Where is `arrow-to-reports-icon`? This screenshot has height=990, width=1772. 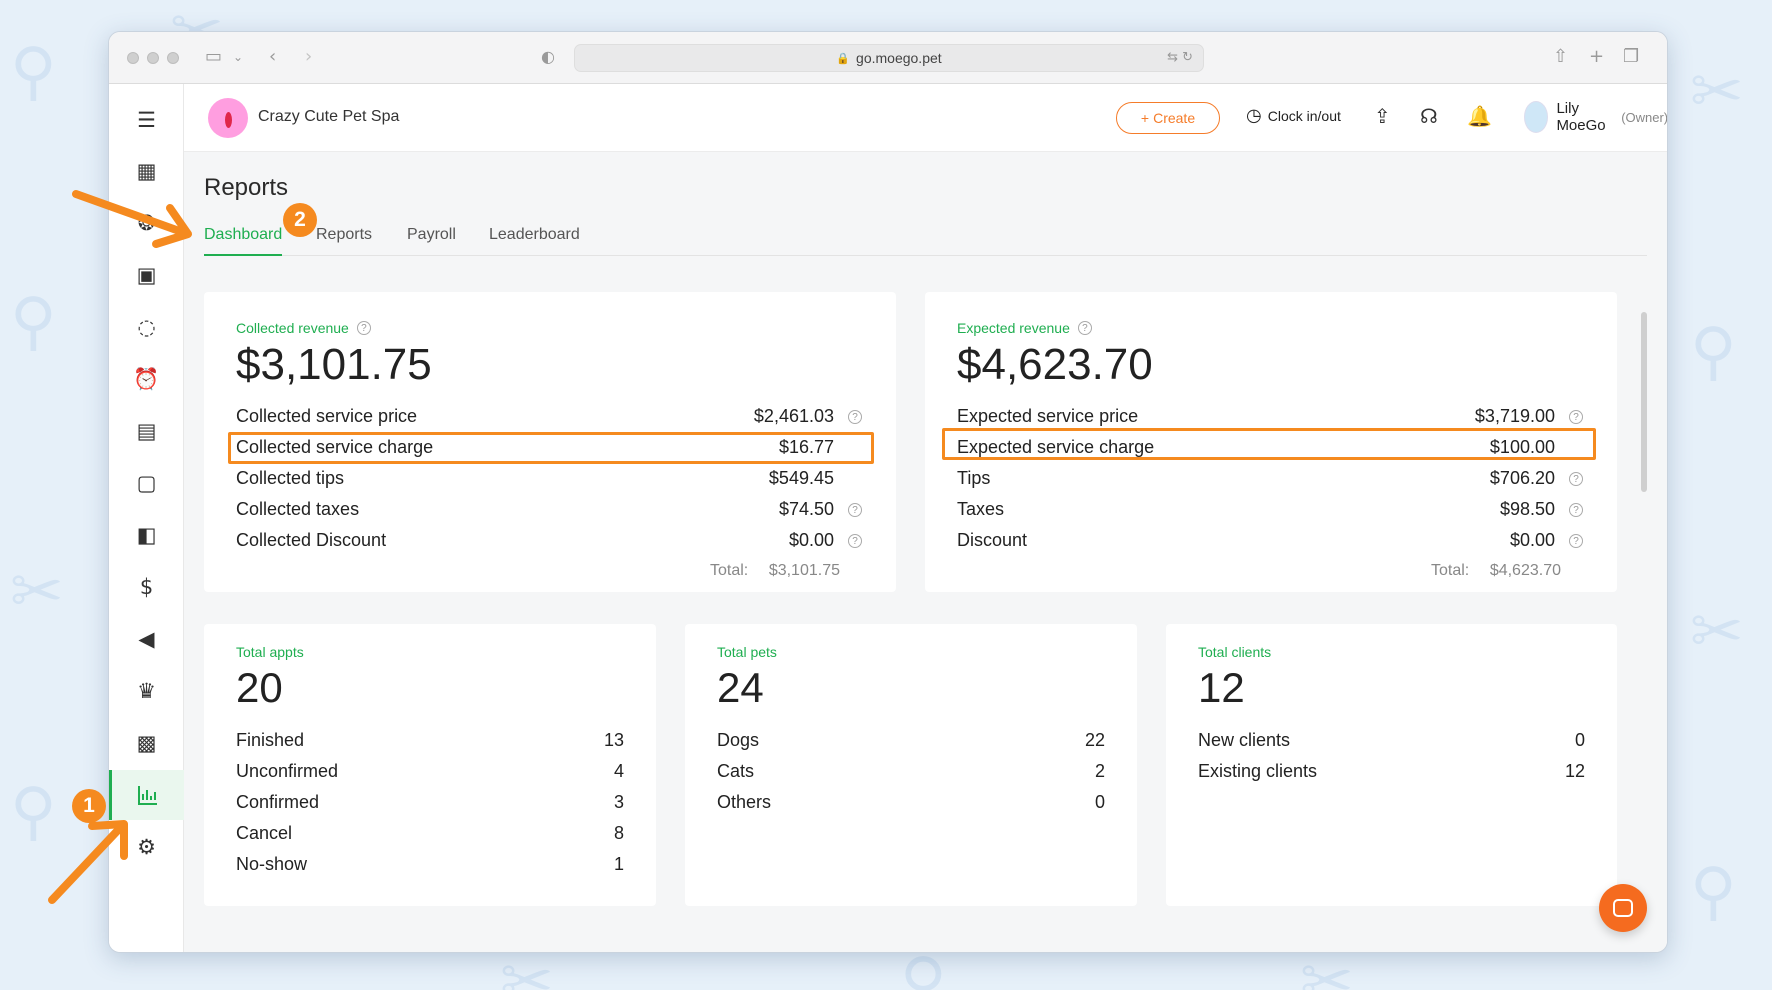
arrow-to-reports-icon is located at coordinates (88, 862).